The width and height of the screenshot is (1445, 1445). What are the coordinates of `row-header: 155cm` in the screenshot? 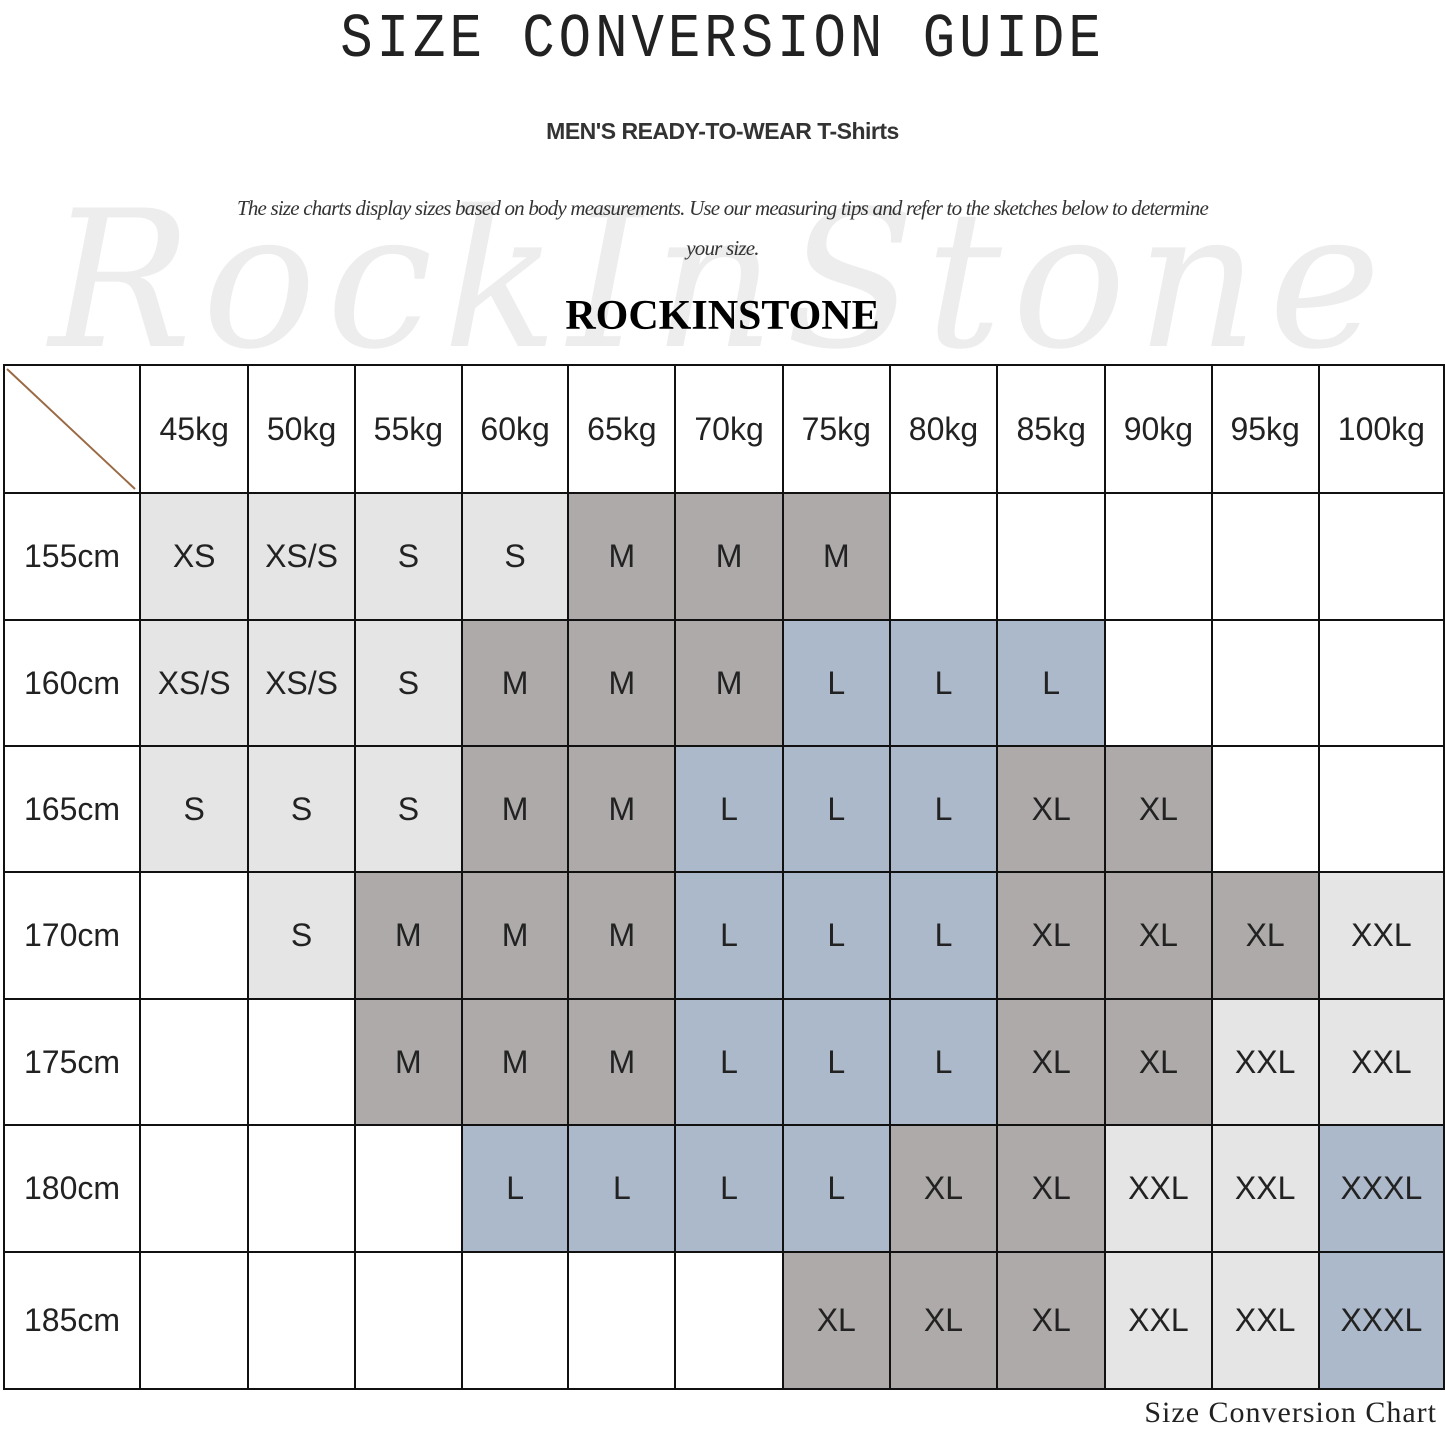 It's located at (72, 556).